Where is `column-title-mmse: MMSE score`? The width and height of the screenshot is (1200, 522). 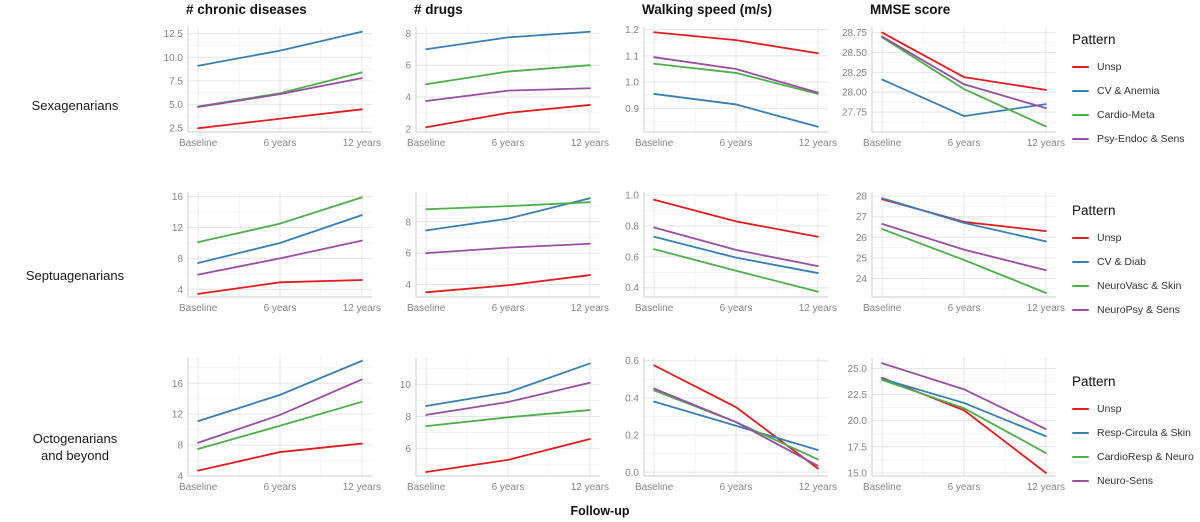
column-title-mmse: MMSE score is located at coordinates (910, 9).